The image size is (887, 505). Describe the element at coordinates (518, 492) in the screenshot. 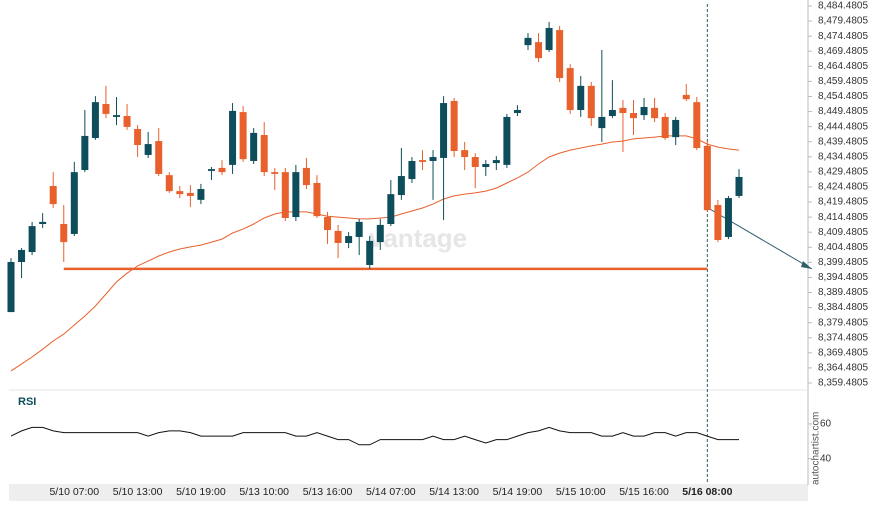

I see `x-tick-label: 5/14 19:00` at that location.